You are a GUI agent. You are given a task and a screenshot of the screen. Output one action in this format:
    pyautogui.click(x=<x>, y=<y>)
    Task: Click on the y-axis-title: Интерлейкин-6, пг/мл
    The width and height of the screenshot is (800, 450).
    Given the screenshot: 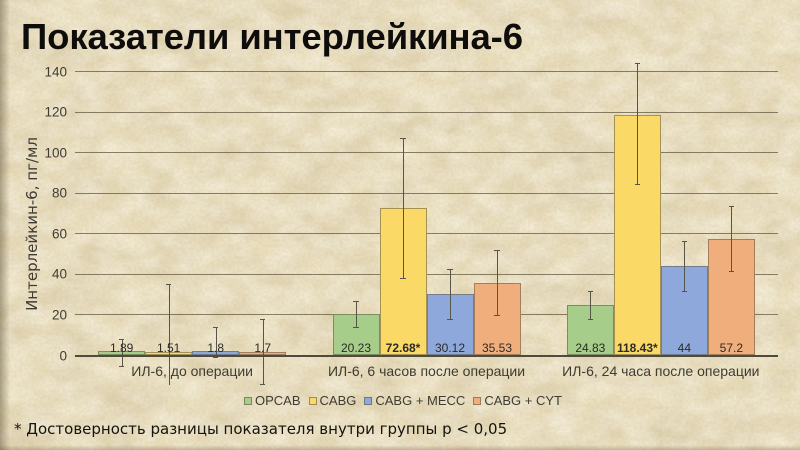 What is the action you would take?
    pyautogui.click(x=32, y=224)
    